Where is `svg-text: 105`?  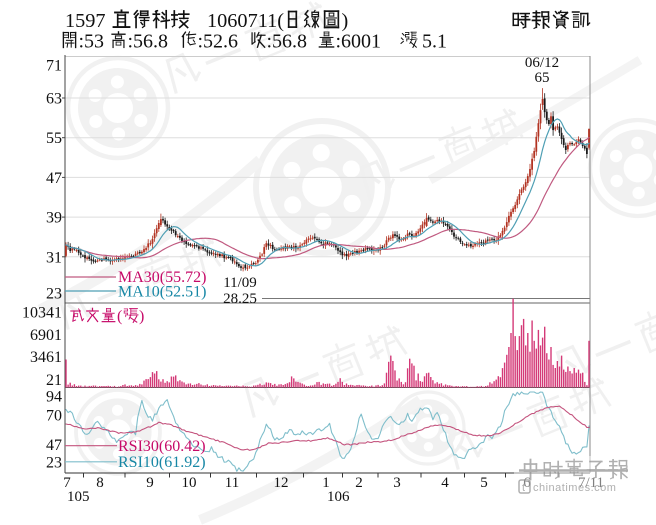 svg-text: 105 is located at coordinates (78, 497).